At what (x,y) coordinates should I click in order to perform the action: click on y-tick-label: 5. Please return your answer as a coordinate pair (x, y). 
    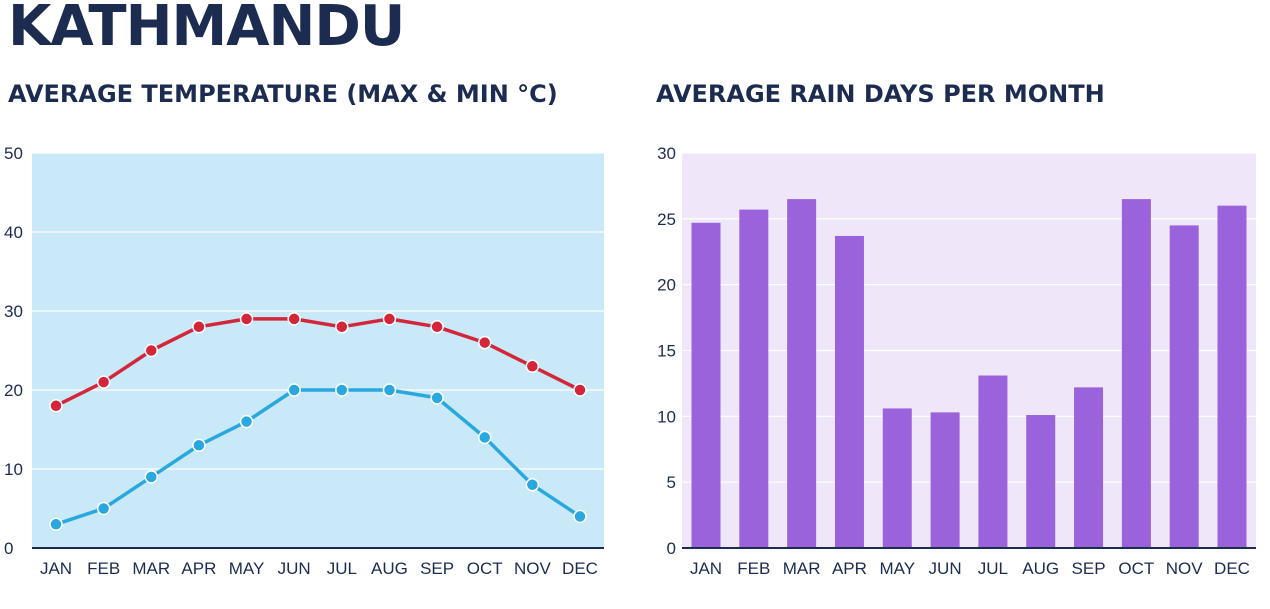
    Looking at the image, I should click on (671, 482).